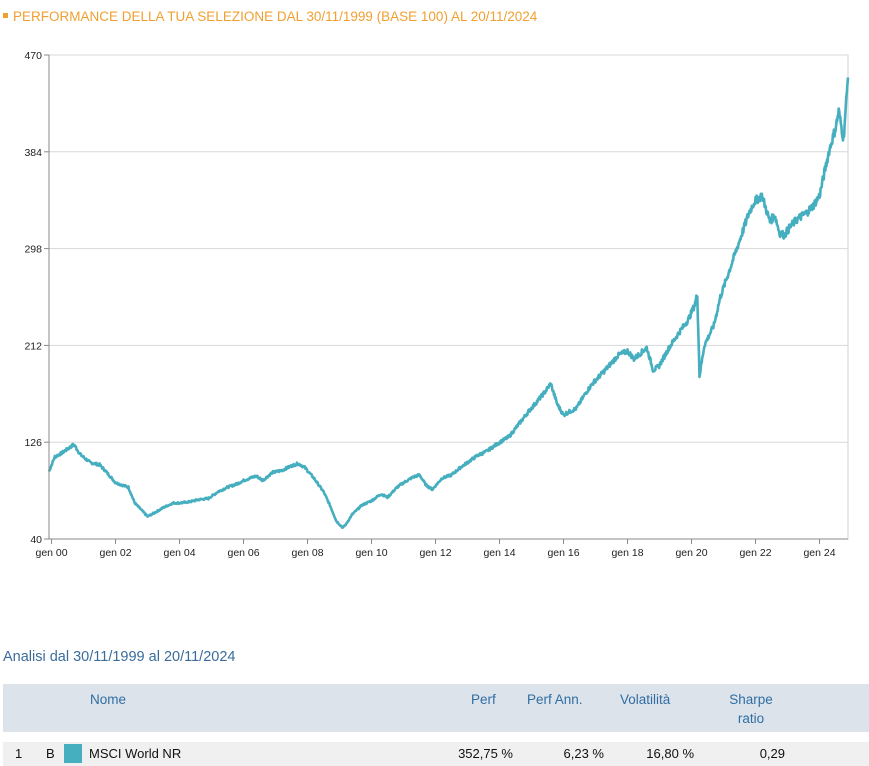 The width and height of the screenshot is (869, 766). I want to click on col-header-sharpe-line2: ratio, so click(751, 718).